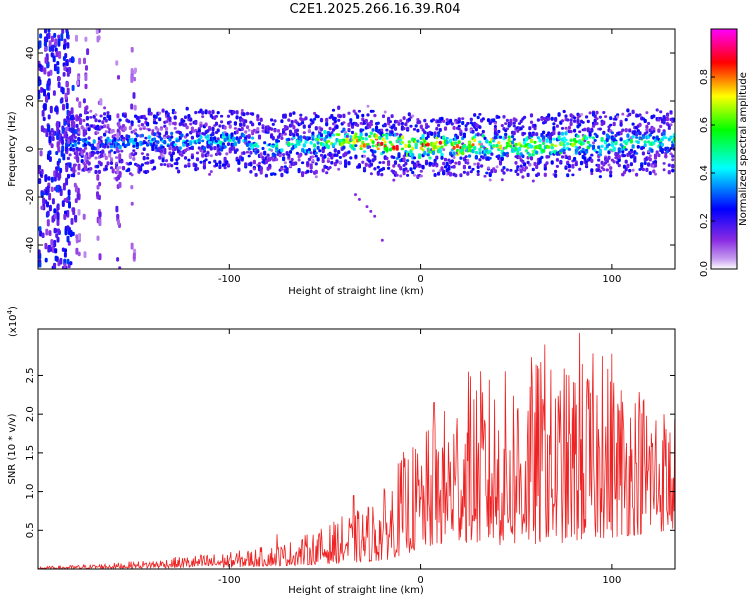  I want to click on spectrogram-x-tick-label: -100, so click(229, 279).